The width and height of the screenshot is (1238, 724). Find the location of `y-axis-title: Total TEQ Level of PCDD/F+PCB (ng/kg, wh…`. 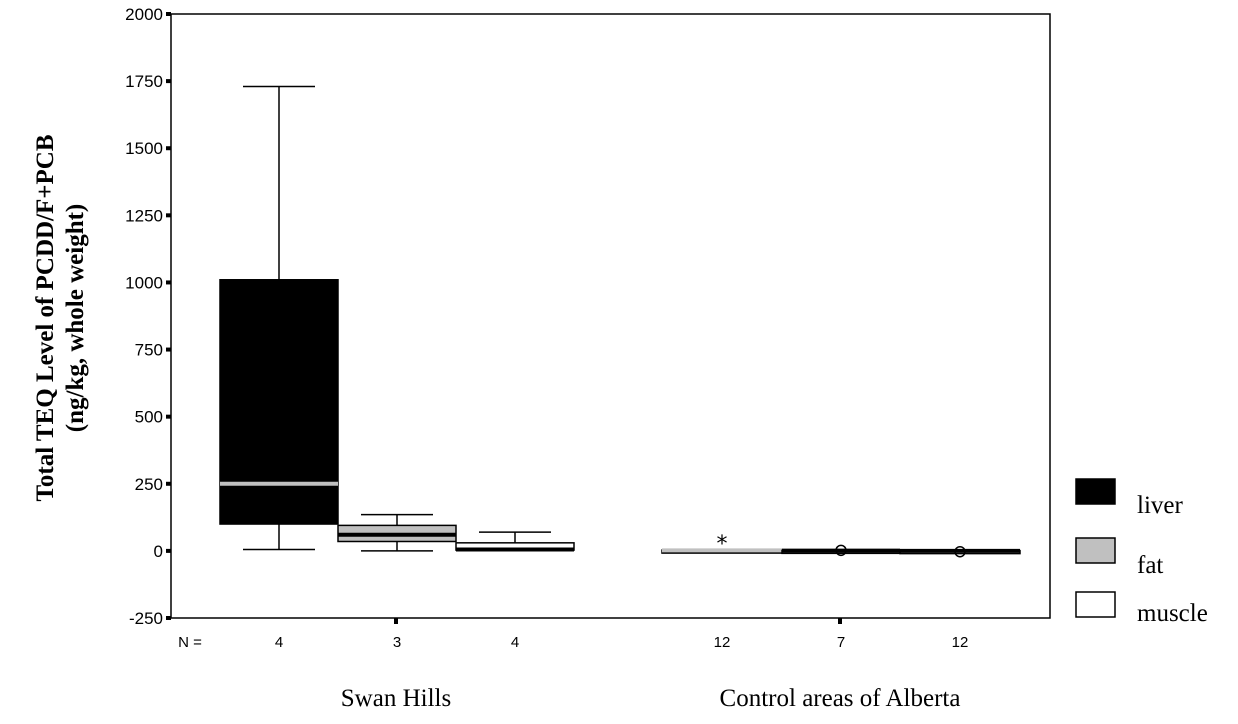

y-axis-title: Total TEQ Level of PCDD/F+PCB (ng/kg, wh… is located at coordinates (60, 317).